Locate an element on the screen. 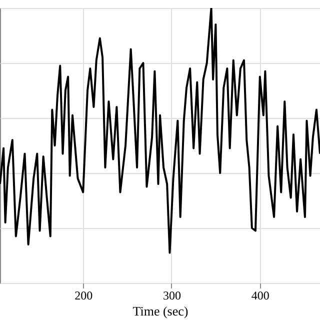  x-tick-label: 200 is located at coordinates (83, 295).